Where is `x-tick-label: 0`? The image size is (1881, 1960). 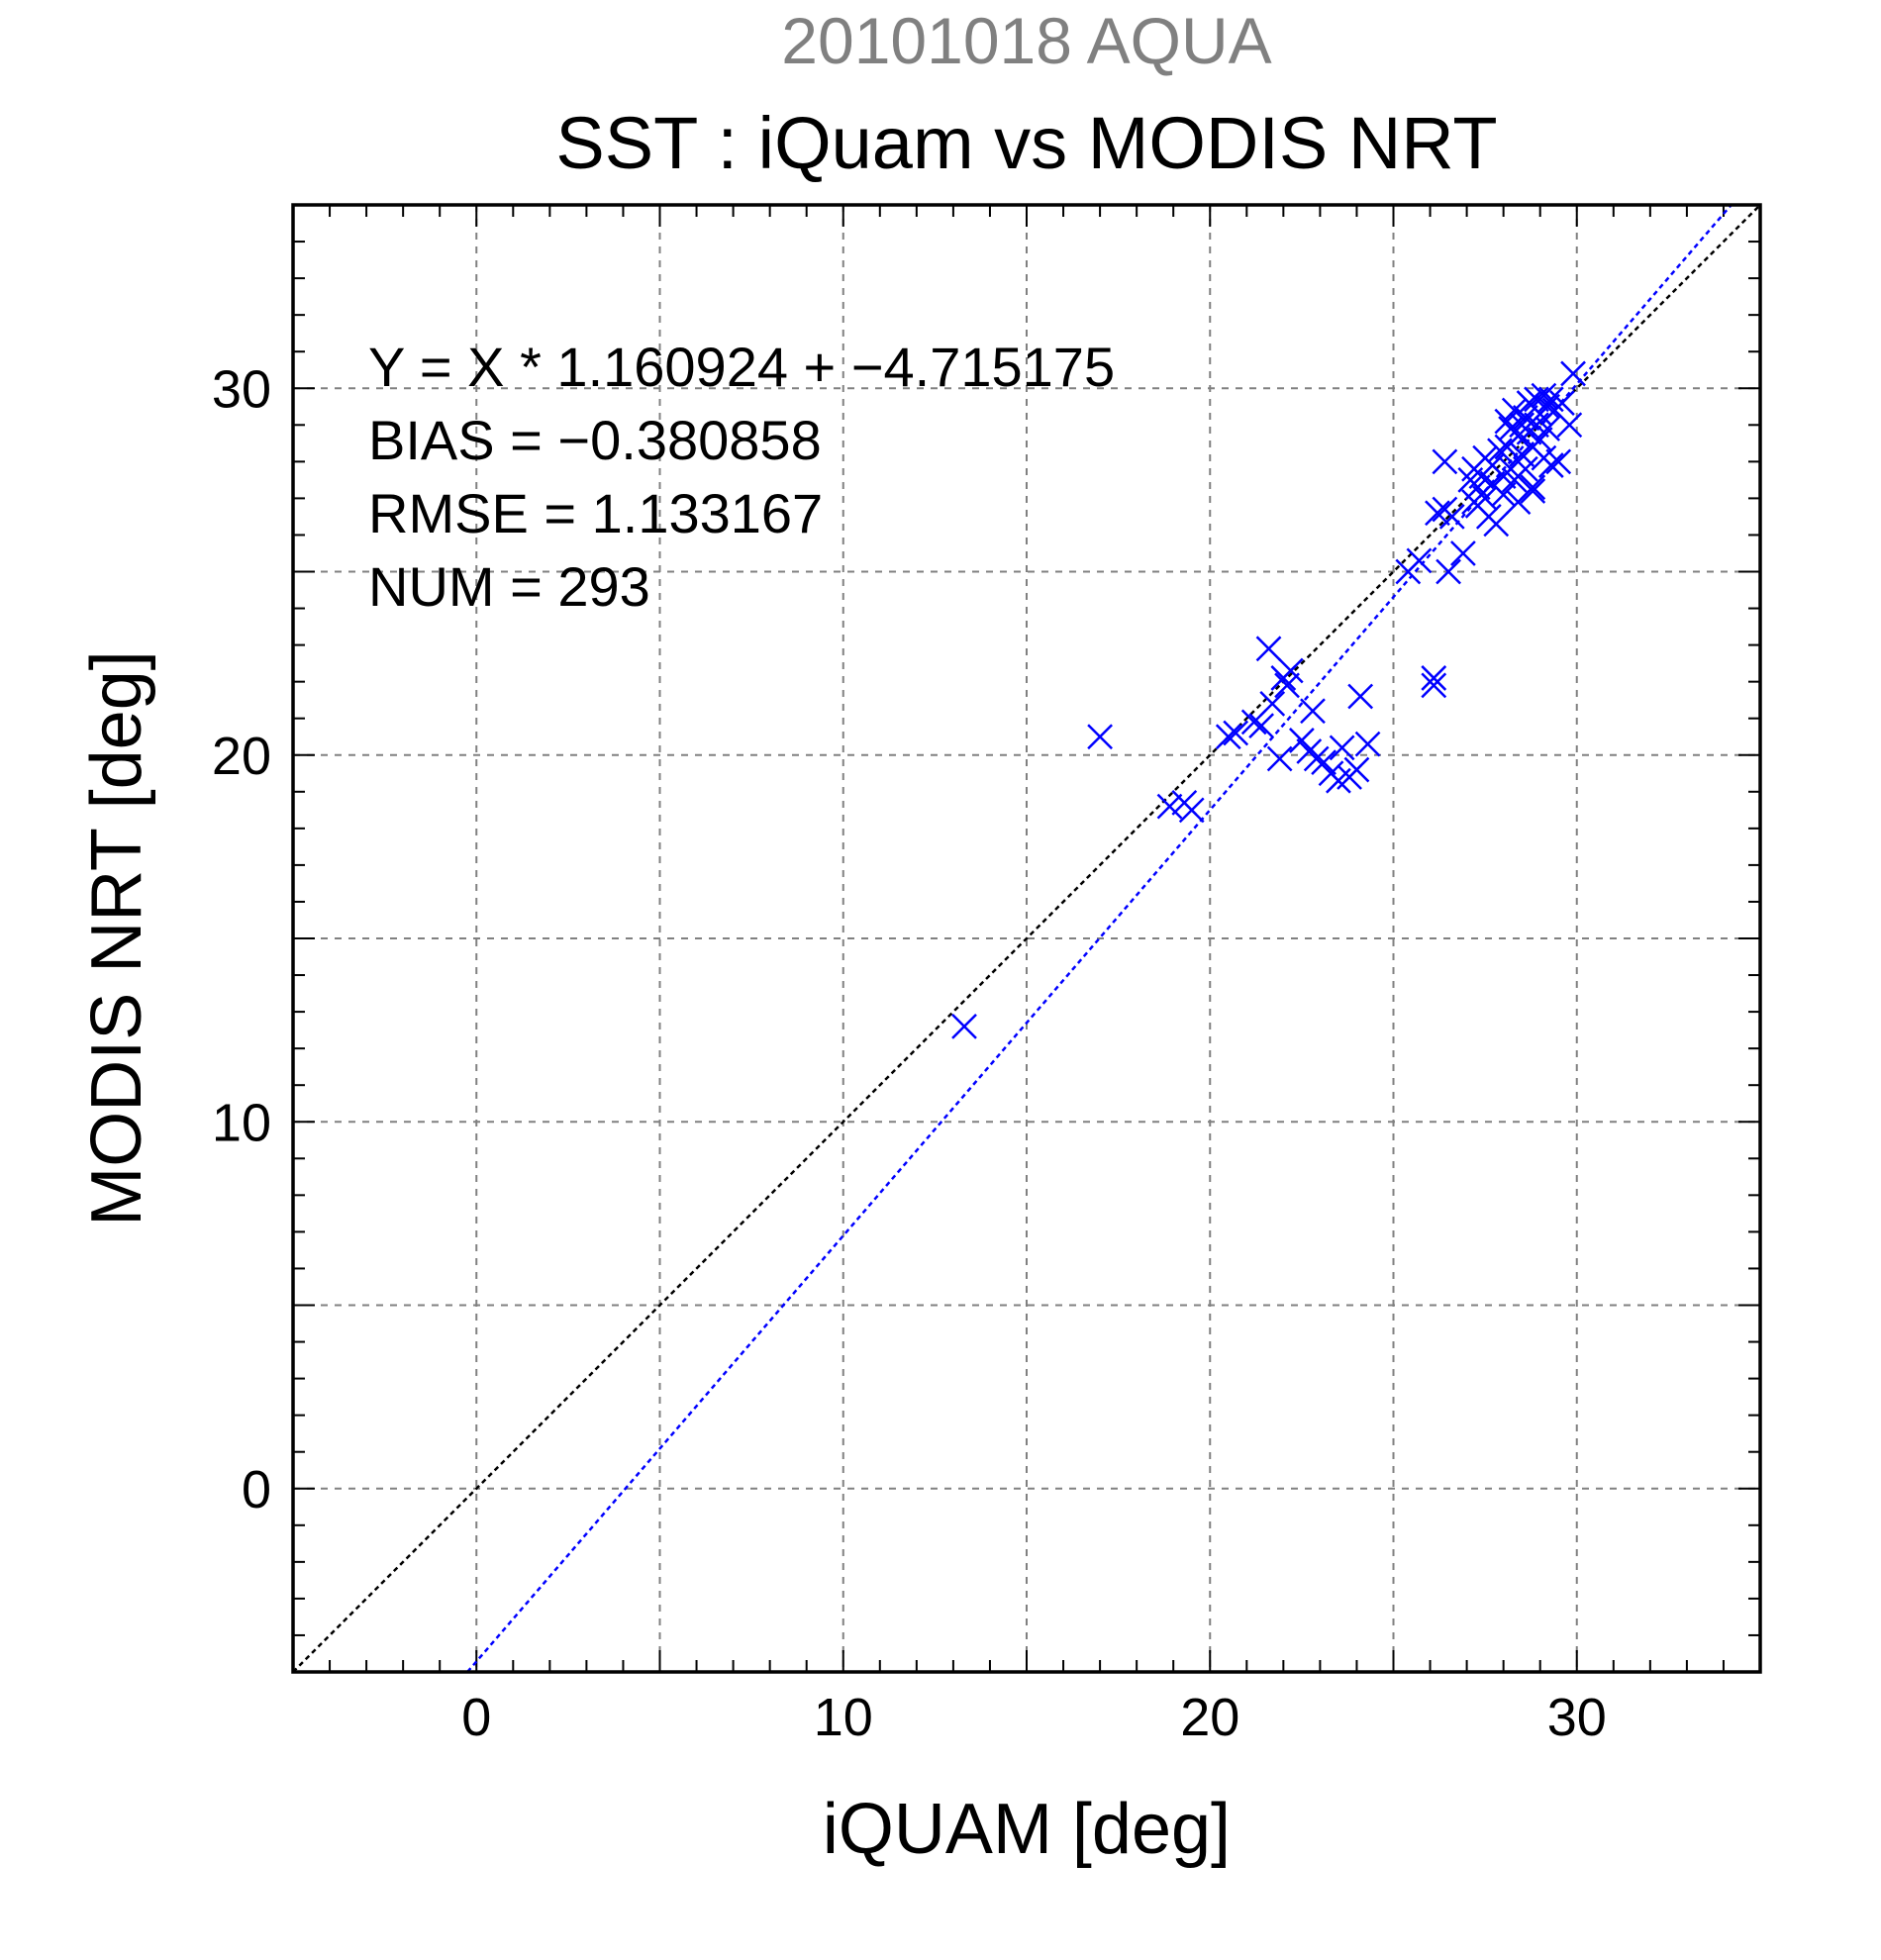 x-tick-label: 0 is located at coordinates (476, 1717).